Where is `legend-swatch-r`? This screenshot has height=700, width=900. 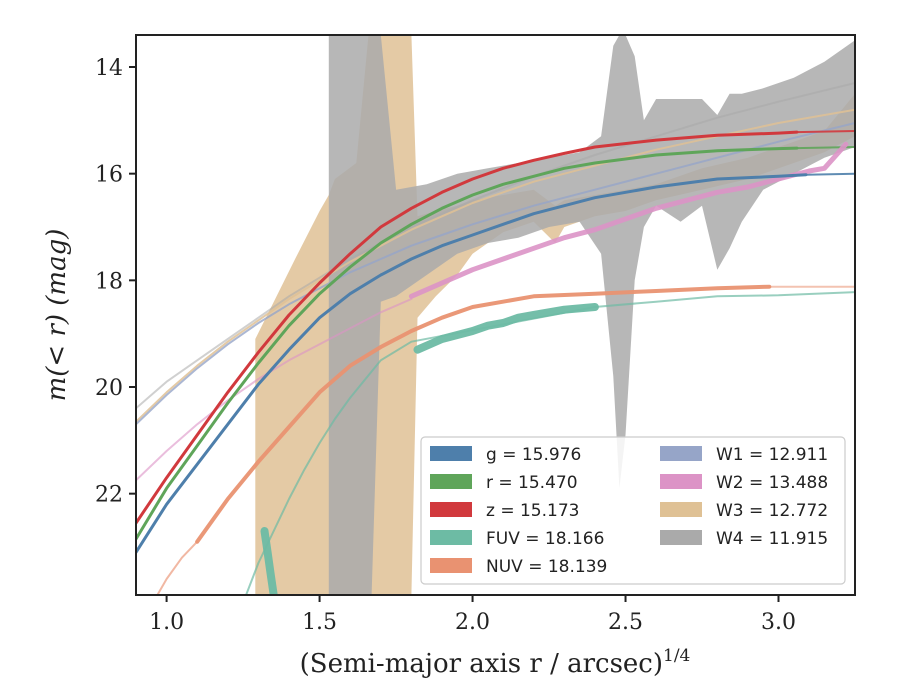 legend-swatch-r is located at coordinates (451, 481).